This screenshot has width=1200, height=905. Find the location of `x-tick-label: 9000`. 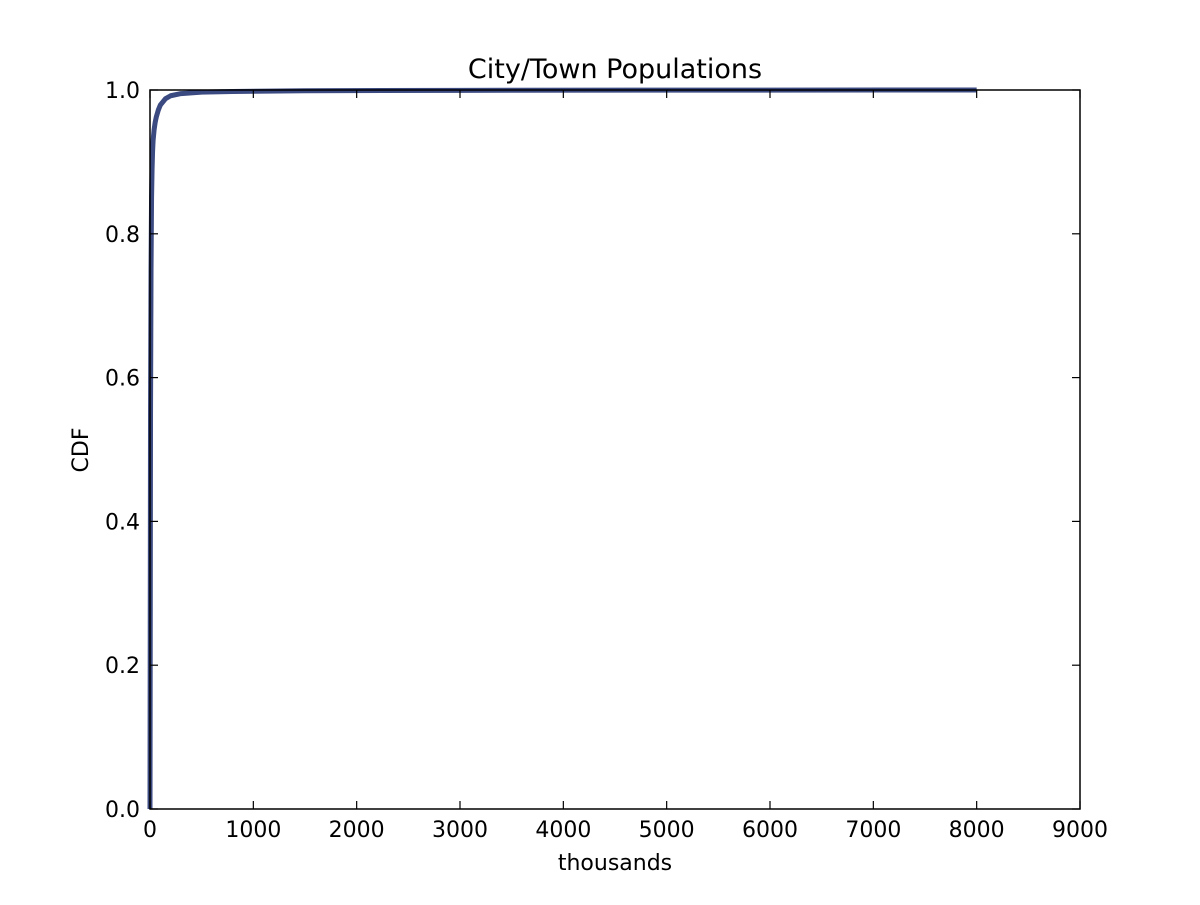

x-tick-label: 9000 is located at coordinates (1080, 830).